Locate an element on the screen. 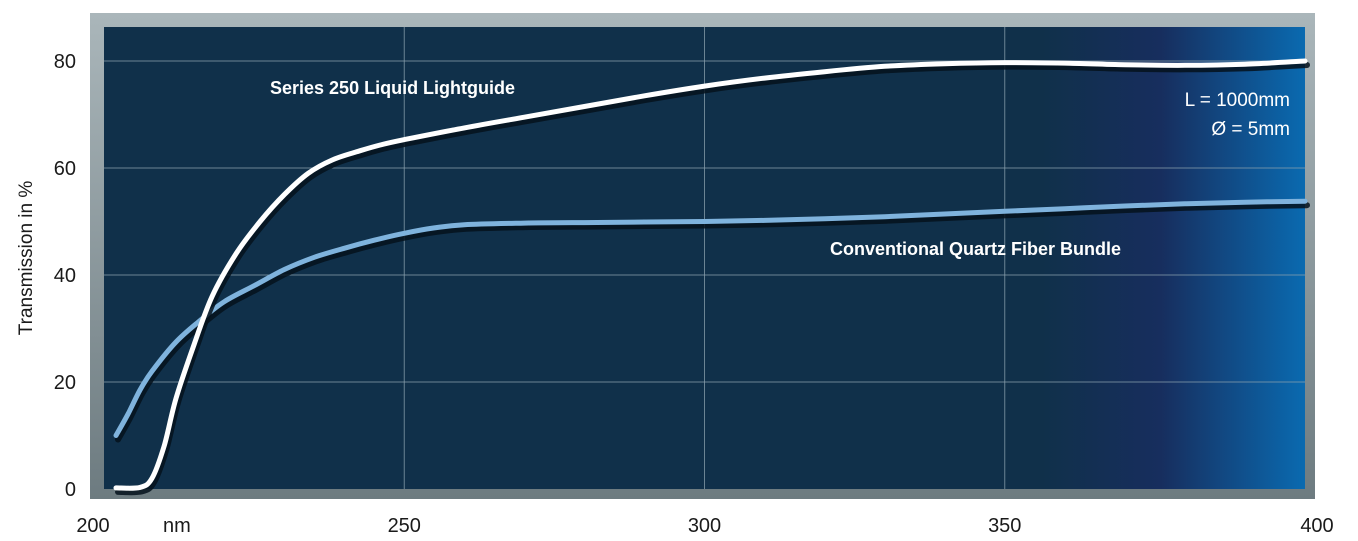 The width and height of the screenshot is (1358, 541). x-tick-300: 300 is located at coordinates (704, 526).